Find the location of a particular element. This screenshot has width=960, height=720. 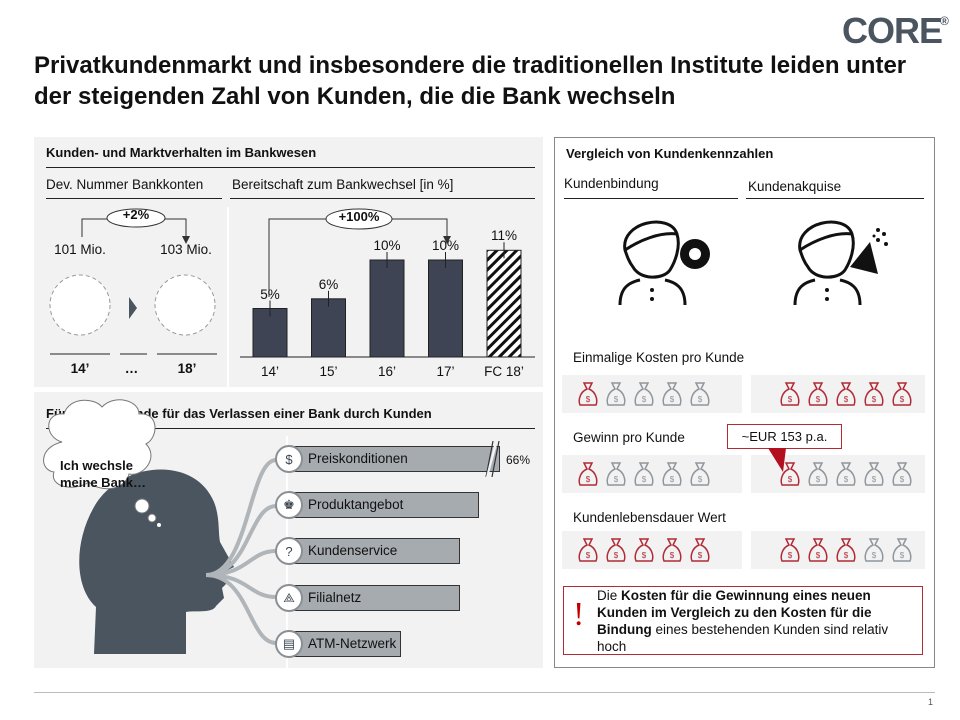

compare-heading: Vergleich von Kundenkennzahlen is located at coordinates (670, 153).